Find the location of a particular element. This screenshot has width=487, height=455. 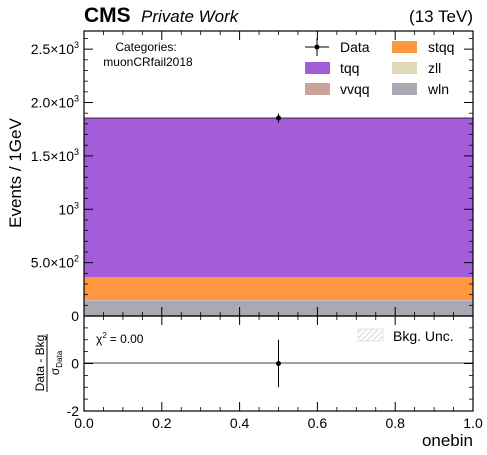

chi2-value: = 0.00 is located at coordinates (127, 339).